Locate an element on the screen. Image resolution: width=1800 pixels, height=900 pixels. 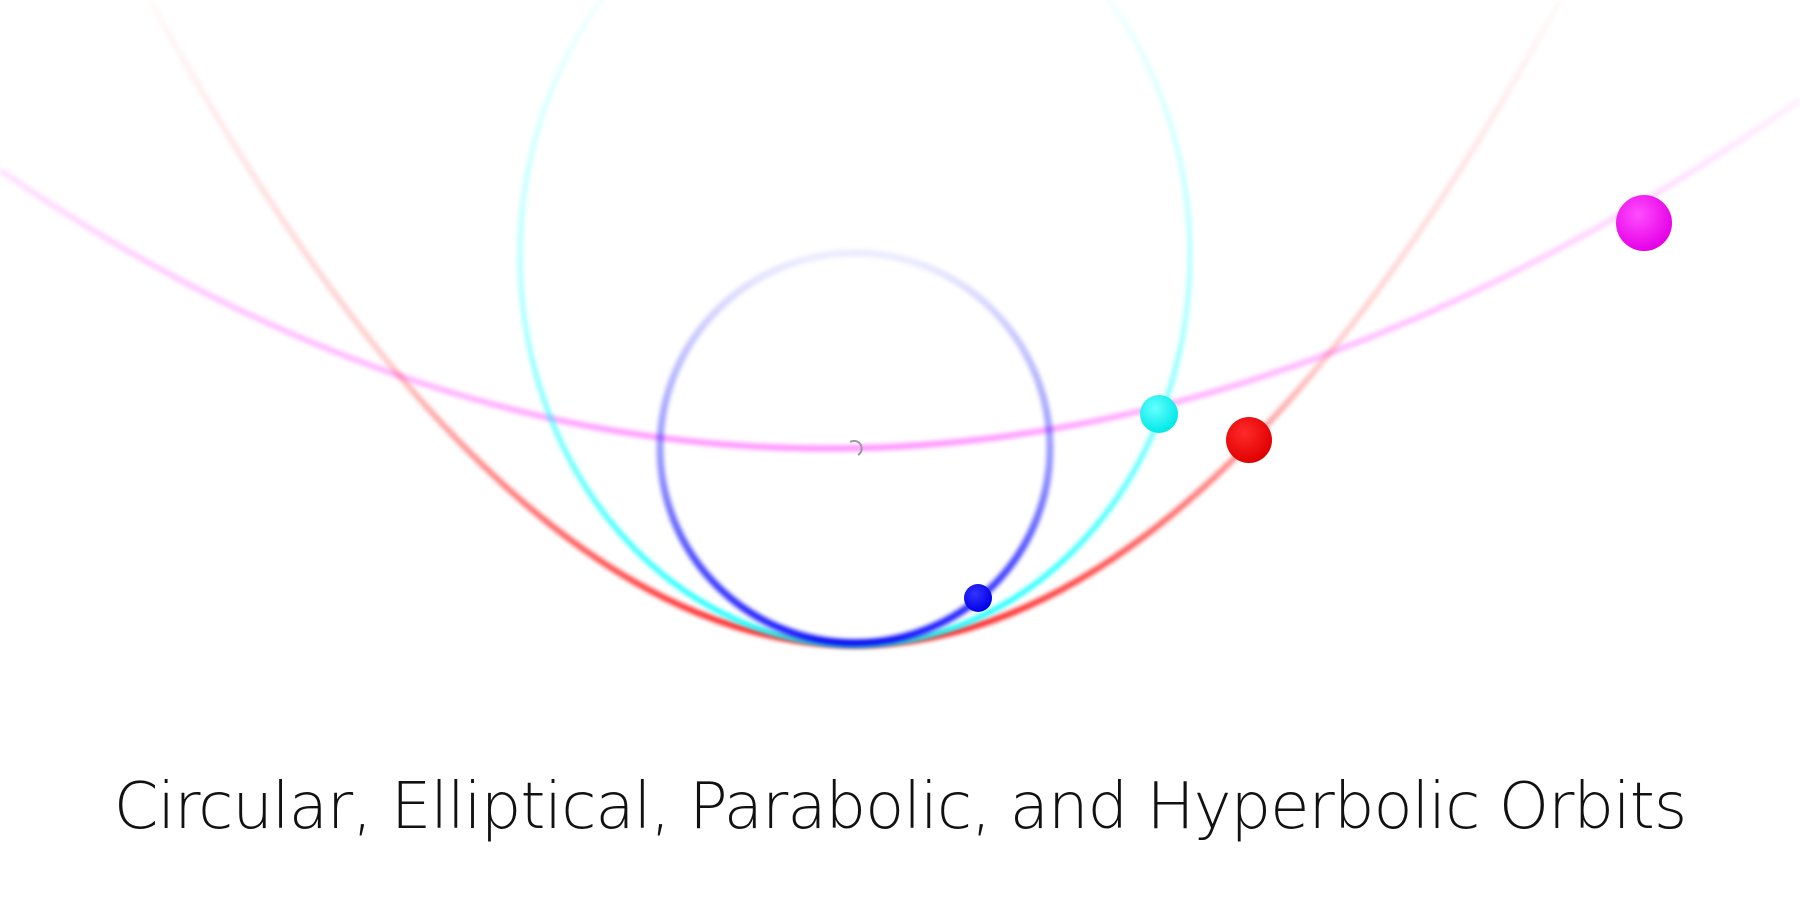
hyperbolic-orbit-body is located at coordinates (1644, 223).